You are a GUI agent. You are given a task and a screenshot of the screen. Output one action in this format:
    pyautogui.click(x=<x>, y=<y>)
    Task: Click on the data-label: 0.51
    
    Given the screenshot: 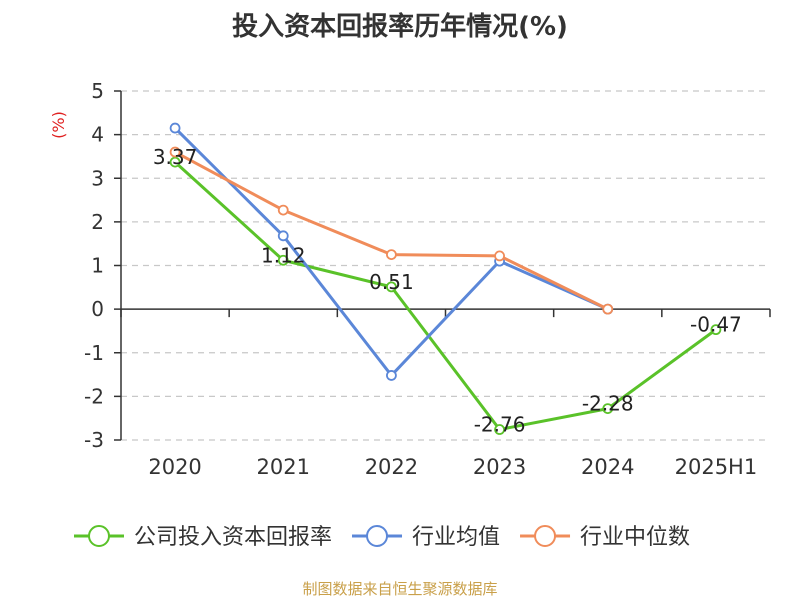 What is the action you would take?
    pyautogui.click(x=391, y=282)
    